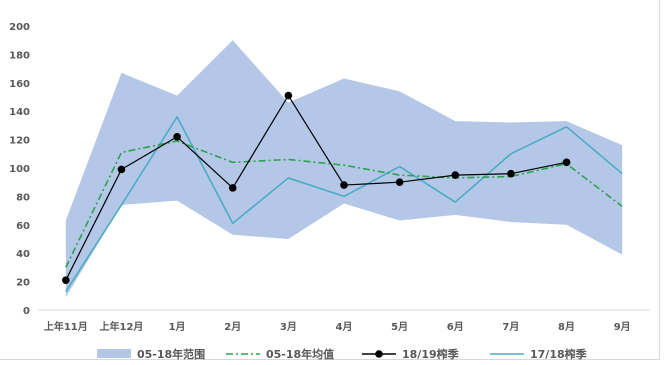 This screenshot has width=669, height=365. I want to click on legend-item-3: 17/18榨季, so click(539, 354).